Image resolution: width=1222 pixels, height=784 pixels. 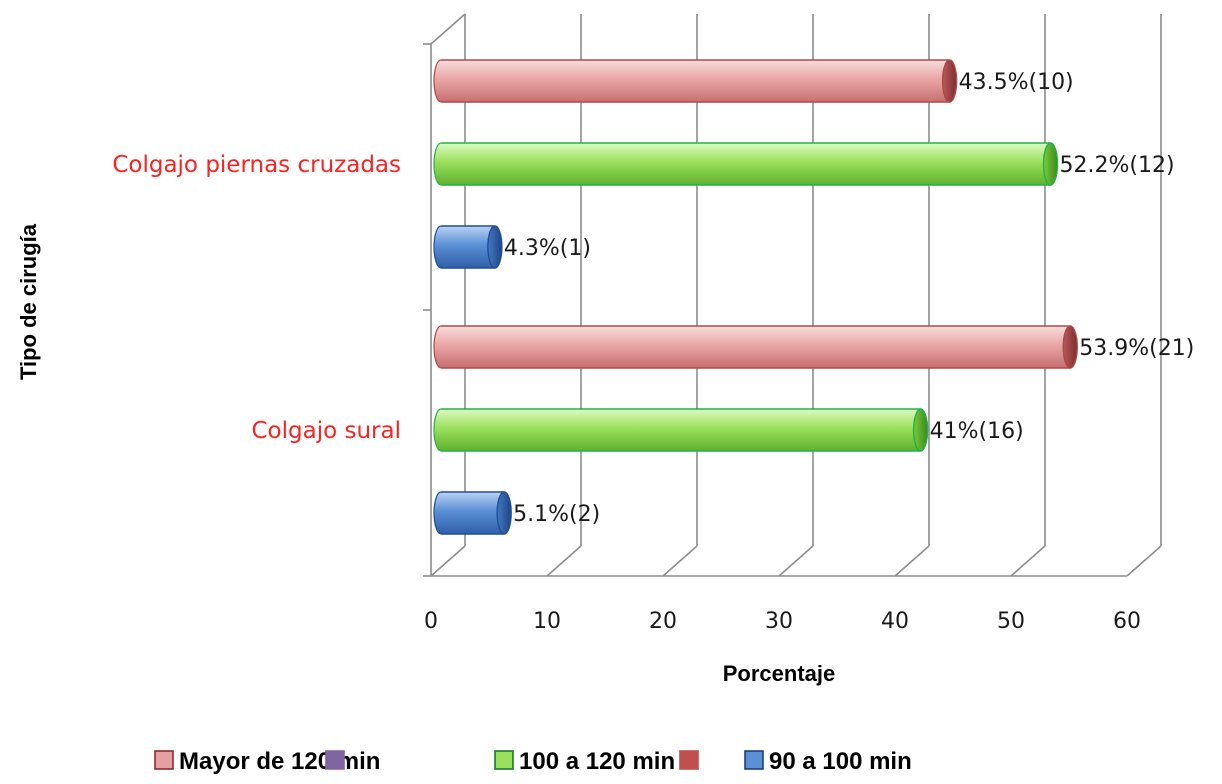 I want to click on y-axis-title: Tipo de cirugía, so click(x=28, y=301).